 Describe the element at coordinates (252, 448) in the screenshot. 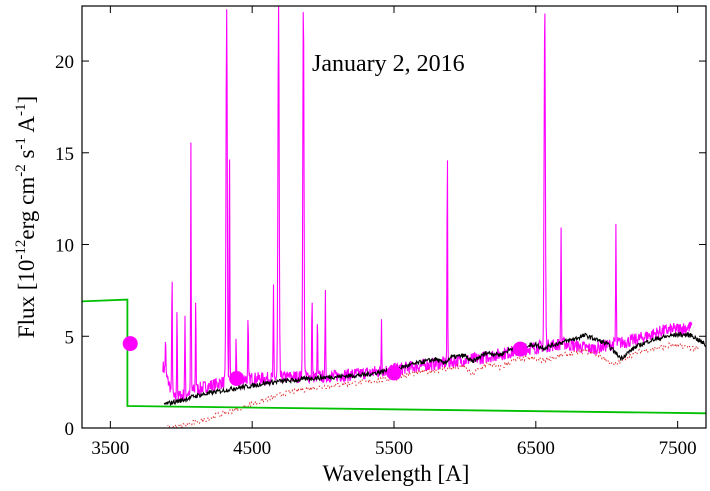

I see `x-tick-label: 4500` at that location.